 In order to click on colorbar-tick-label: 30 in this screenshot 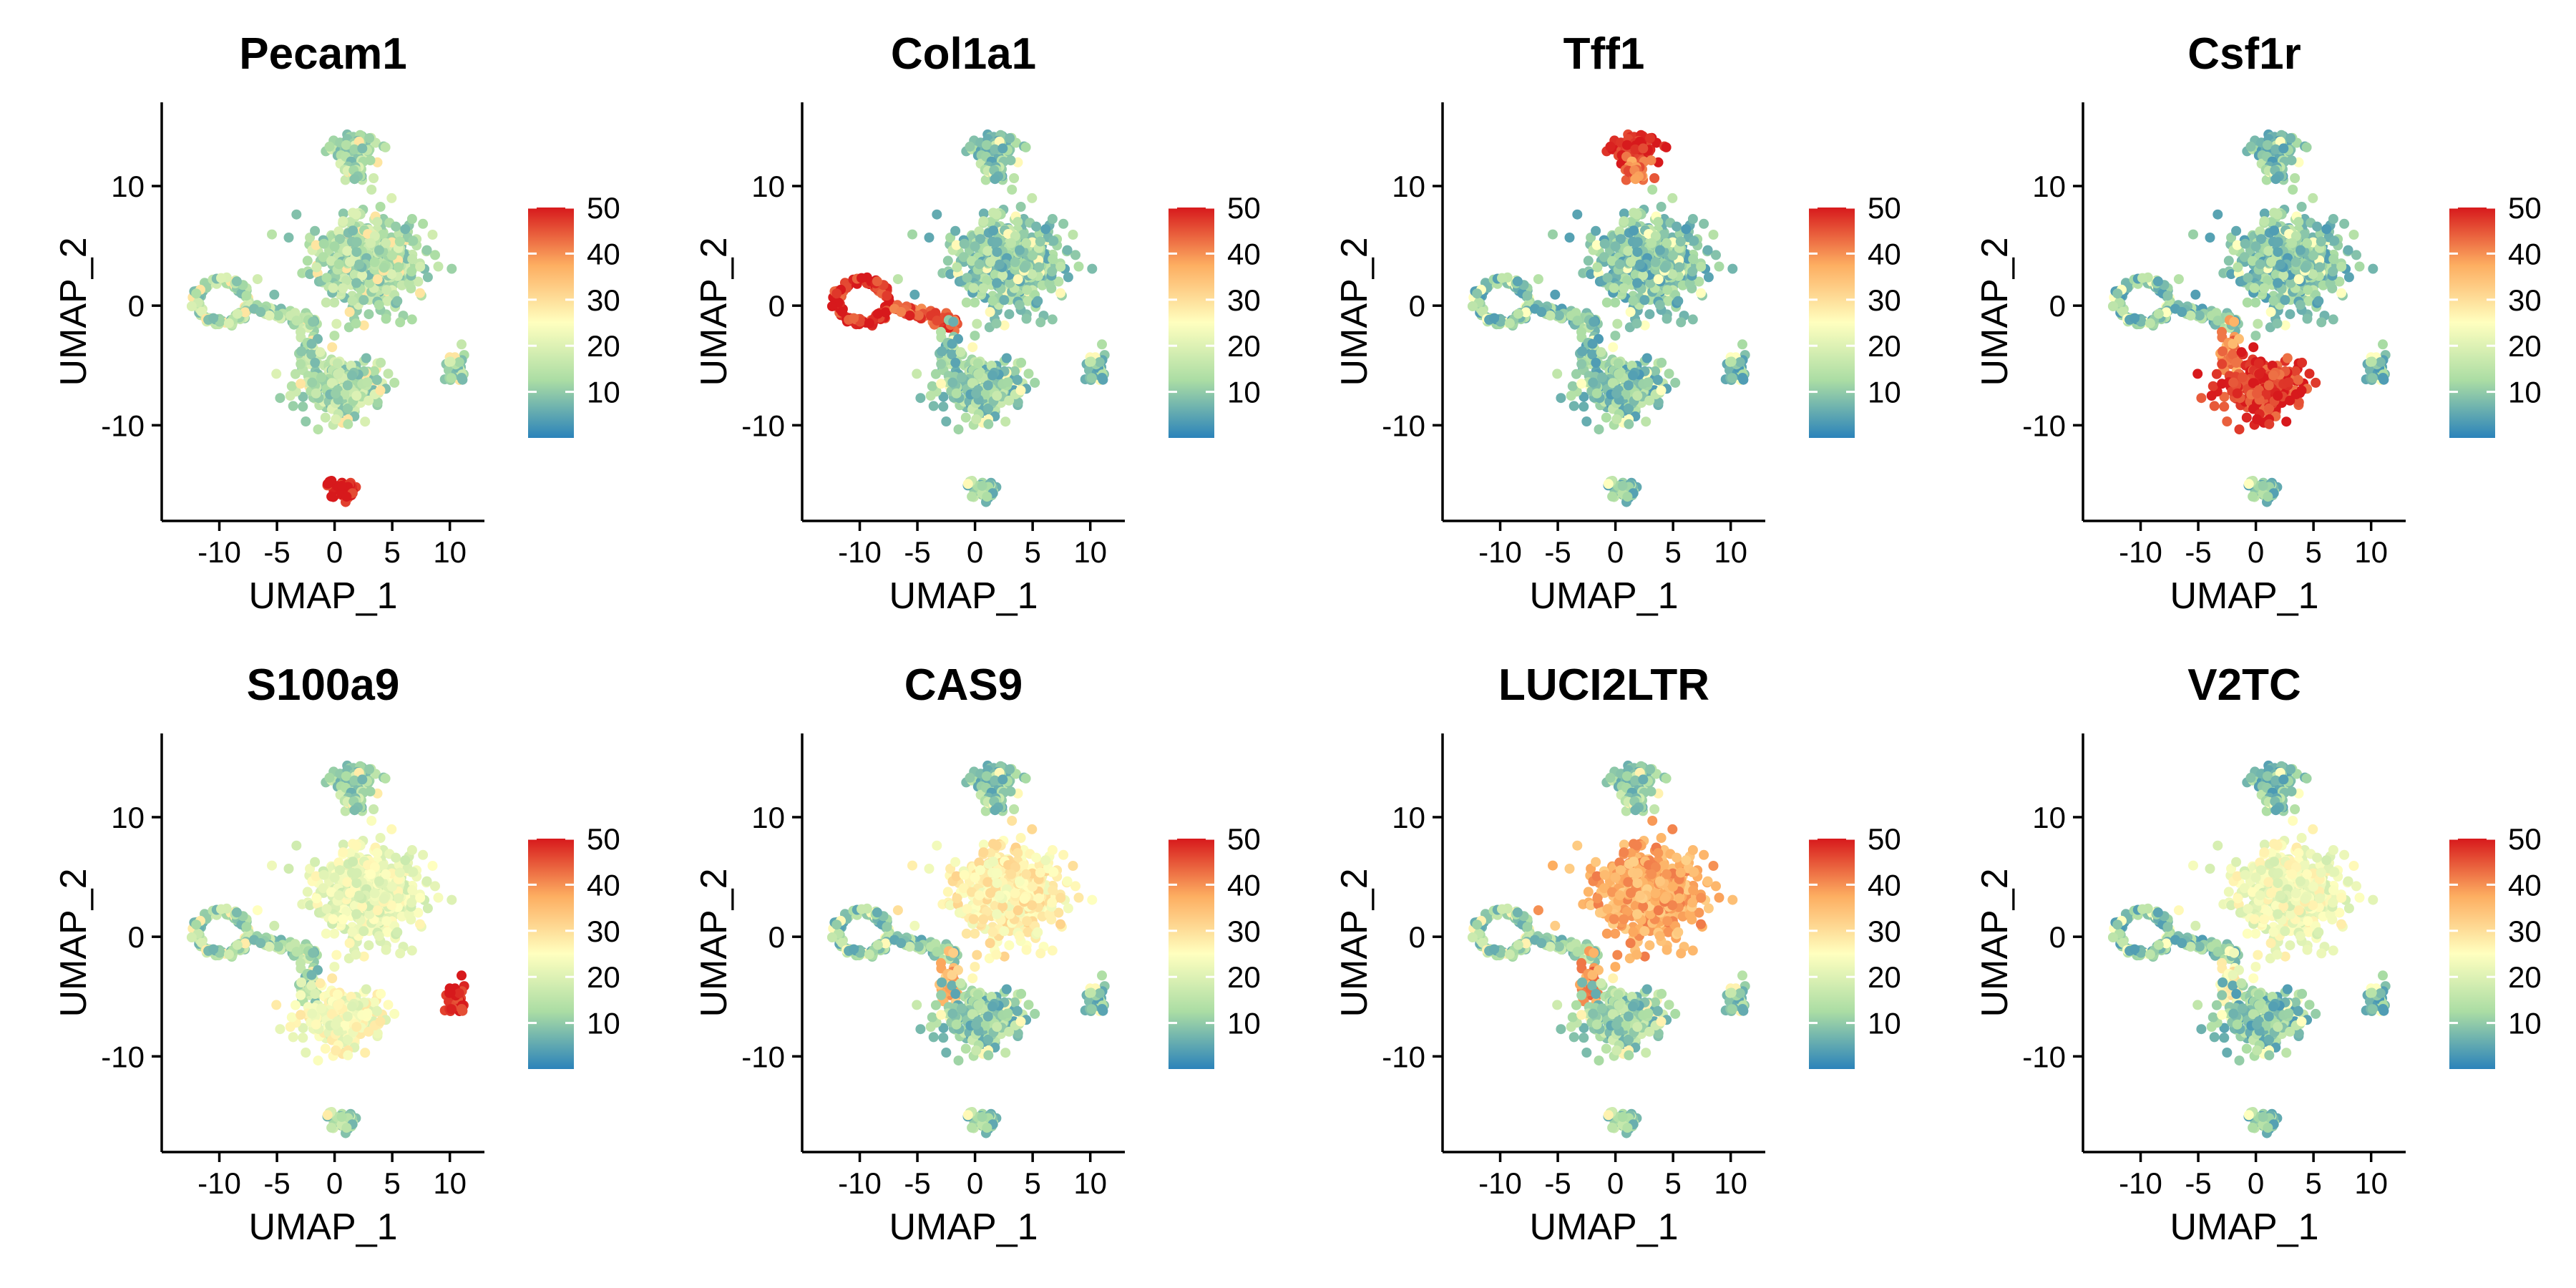, I will do `click(2525, 300)`.